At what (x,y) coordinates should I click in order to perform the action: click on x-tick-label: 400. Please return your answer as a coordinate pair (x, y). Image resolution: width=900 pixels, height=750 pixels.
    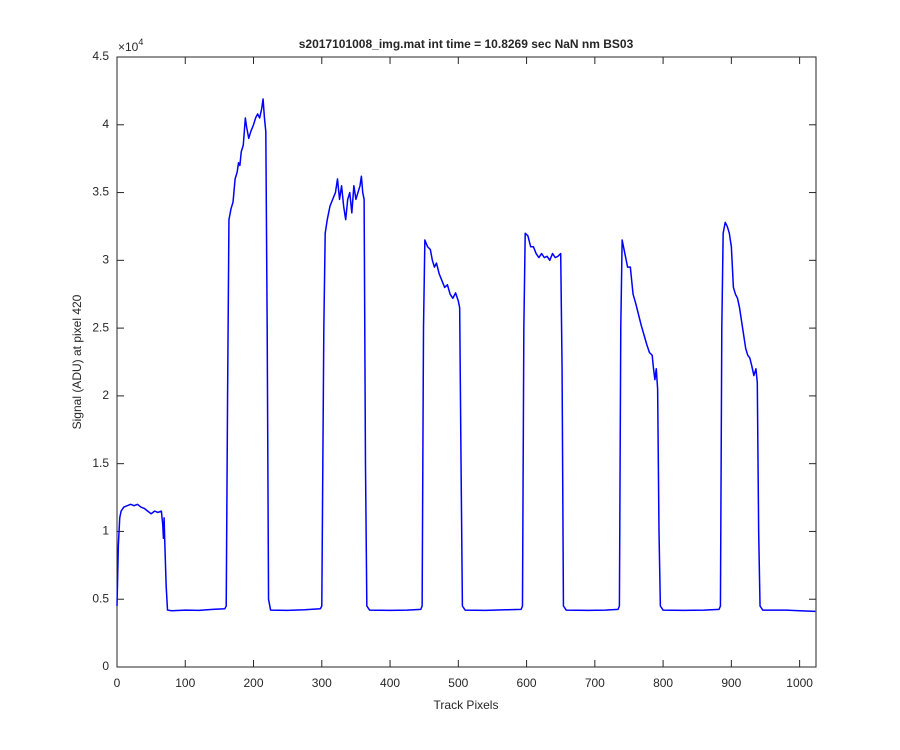
    Looking at the image, I should click on (390, 683).